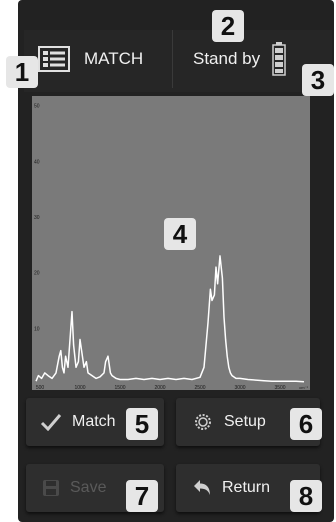  I want to click on callout-badge-8: 8, so click(306, 496).